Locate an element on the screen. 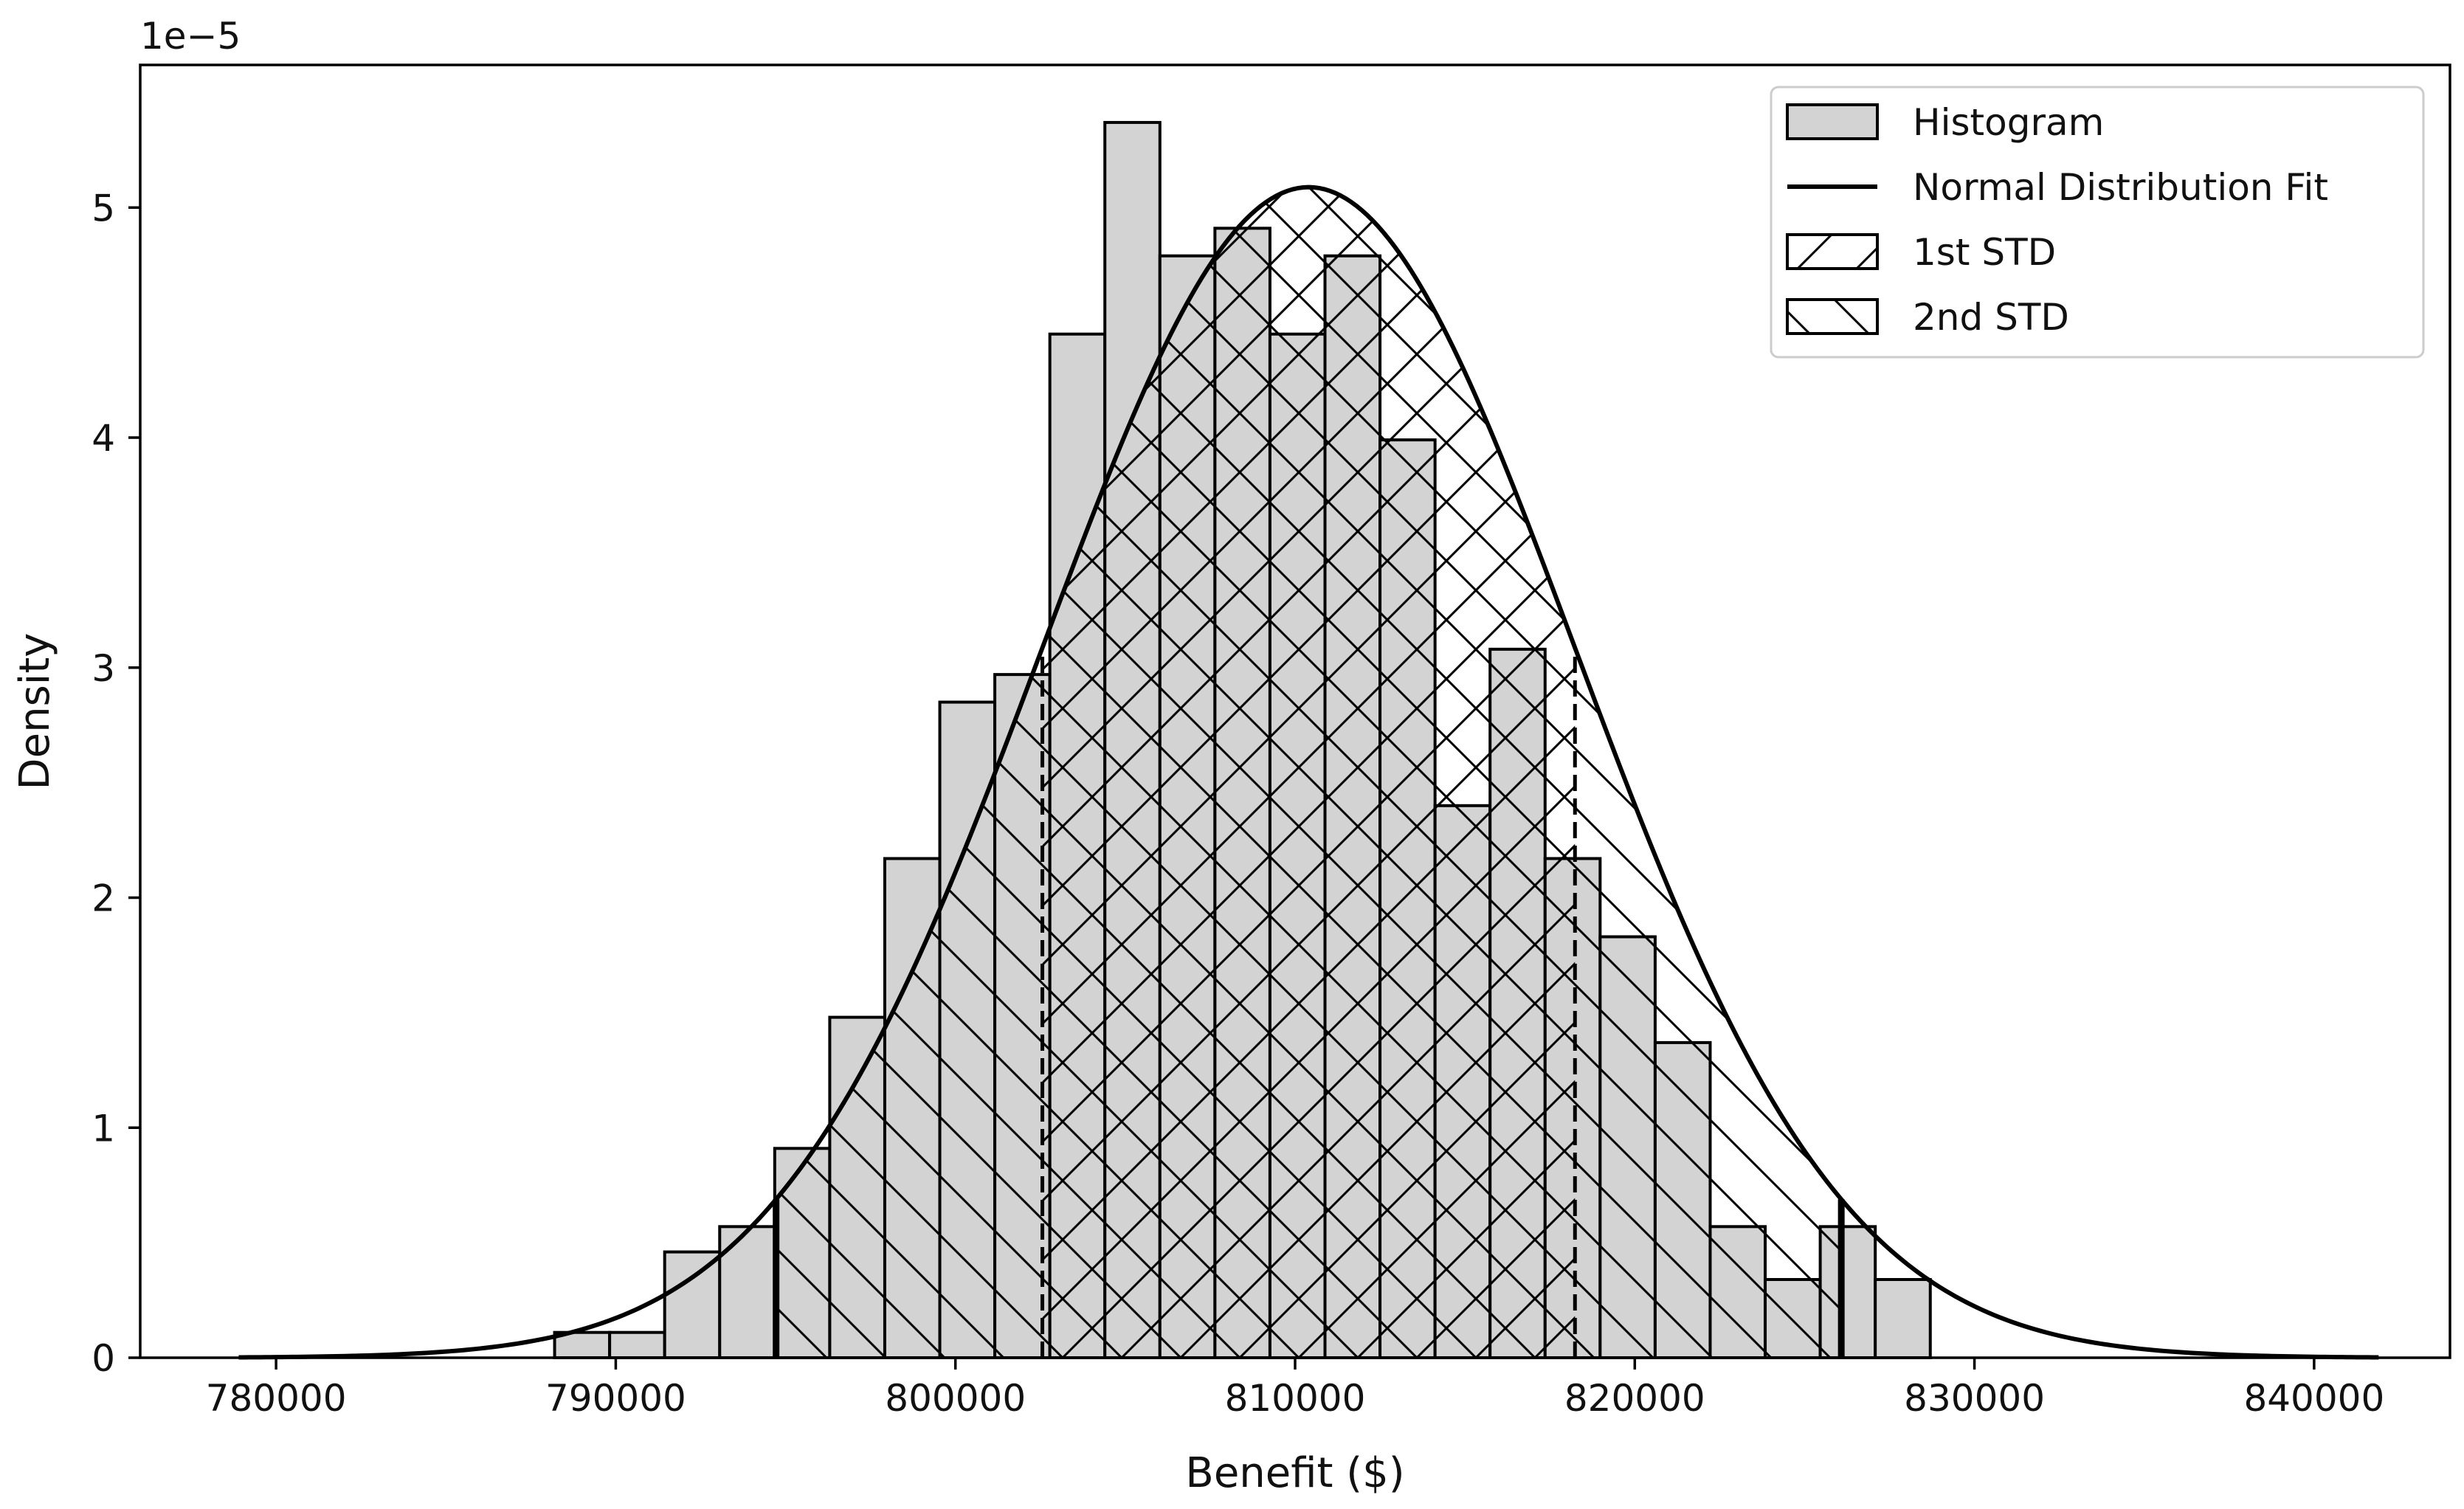  legend-box is located at coordinates (2097, 222).